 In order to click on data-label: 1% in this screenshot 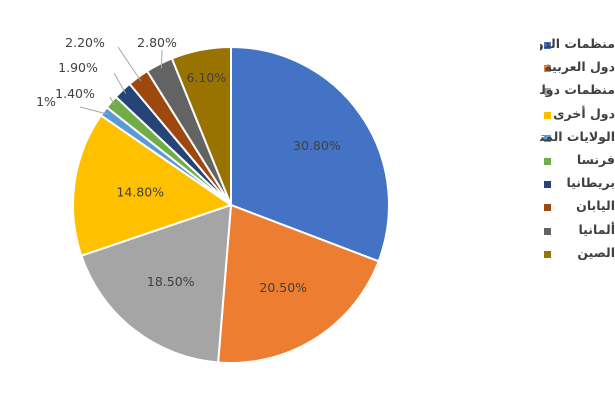, I will do `click(46, 101)`.